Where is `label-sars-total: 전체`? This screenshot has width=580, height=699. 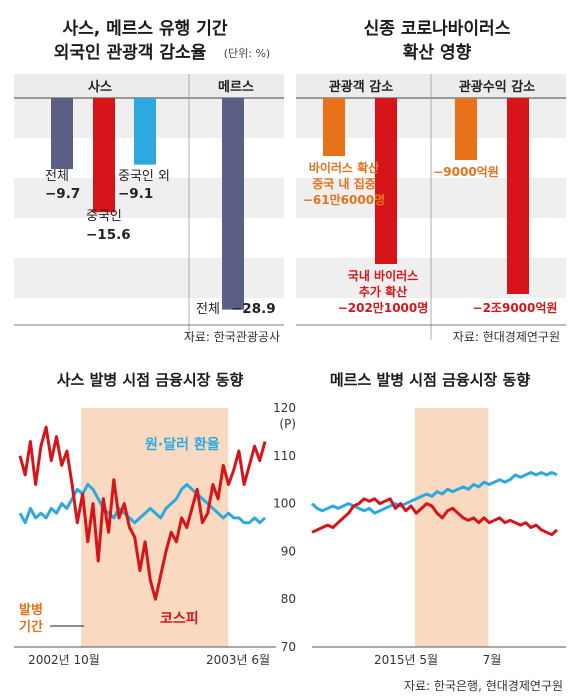
label-sars-total: 전체 is located at coordinates (57, 176).